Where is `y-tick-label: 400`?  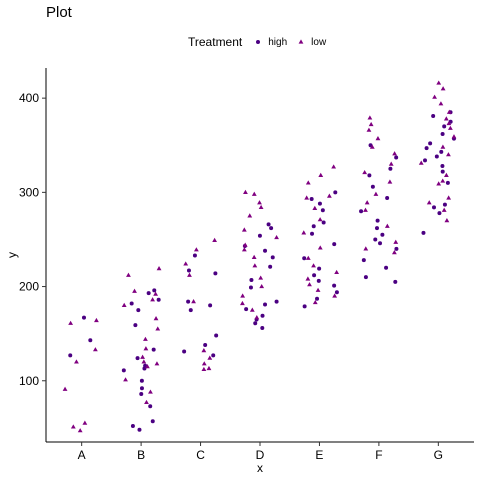 y-tick-label: 400 is located at coordinates (29, 98).